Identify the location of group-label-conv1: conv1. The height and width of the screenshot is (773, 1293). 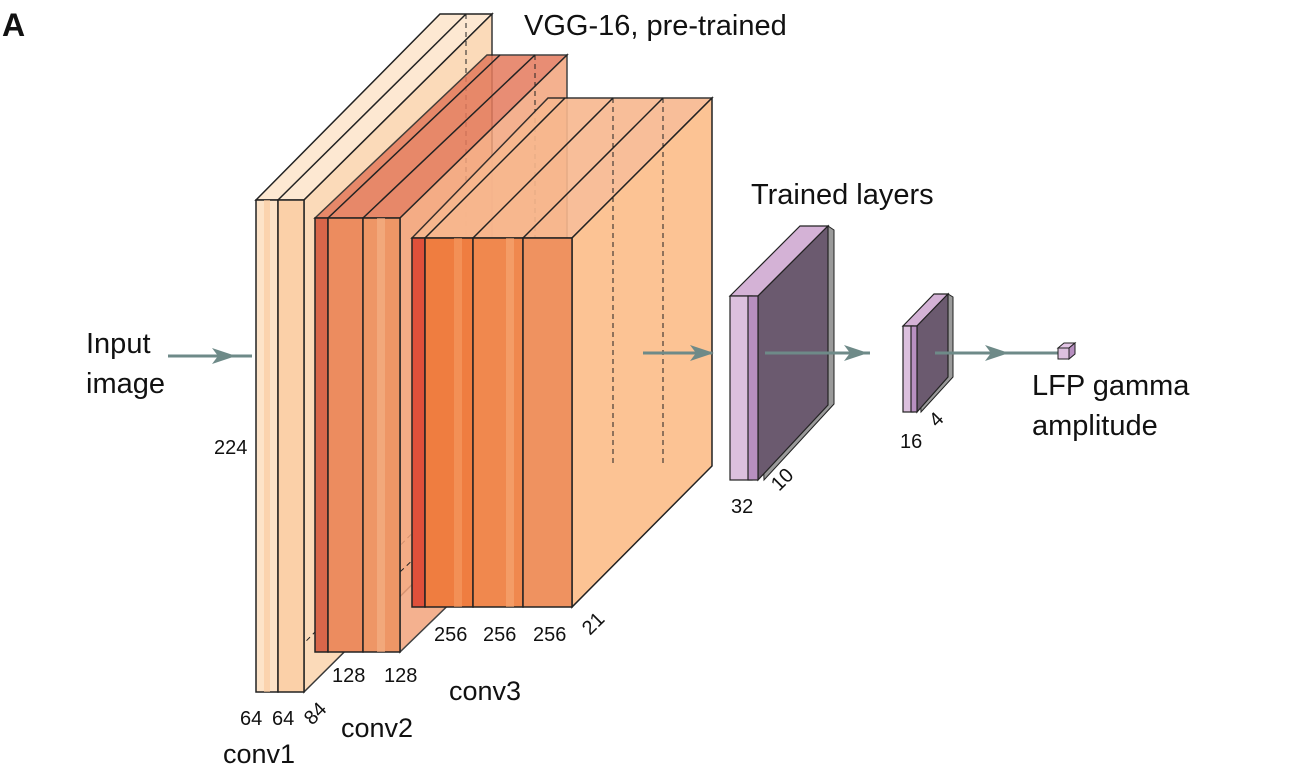
(259, 754).